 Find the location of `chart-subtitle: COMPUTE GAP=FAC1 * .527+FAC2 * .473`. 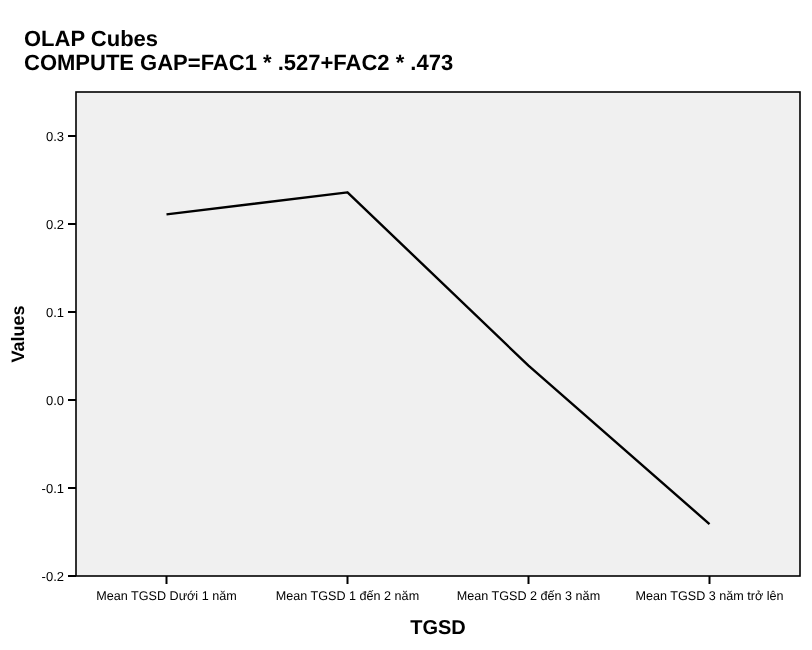

chart-subtitle: COMPUTE GAP=FAC1 * .527+FAC2 * .473 is located at coordinates (239, 64).